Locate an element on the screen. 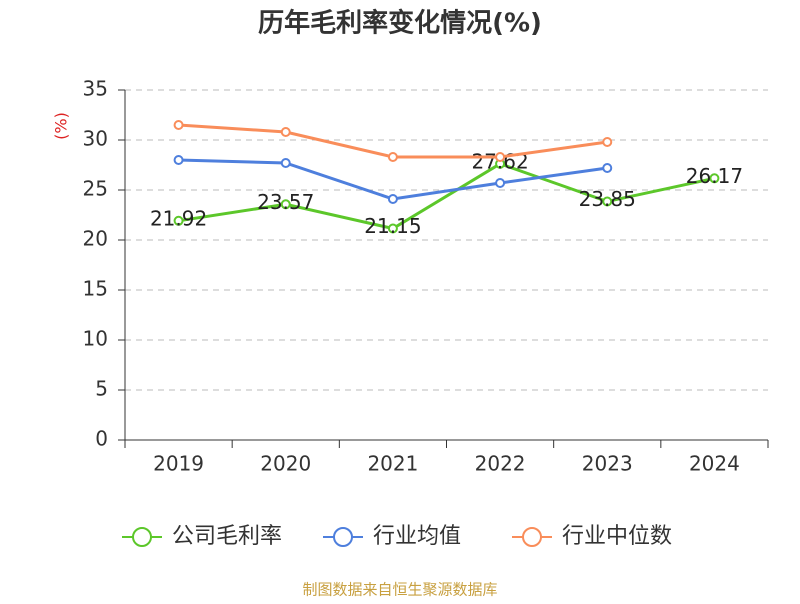  data-label: 23.57 is located at coordinates (285, 202).